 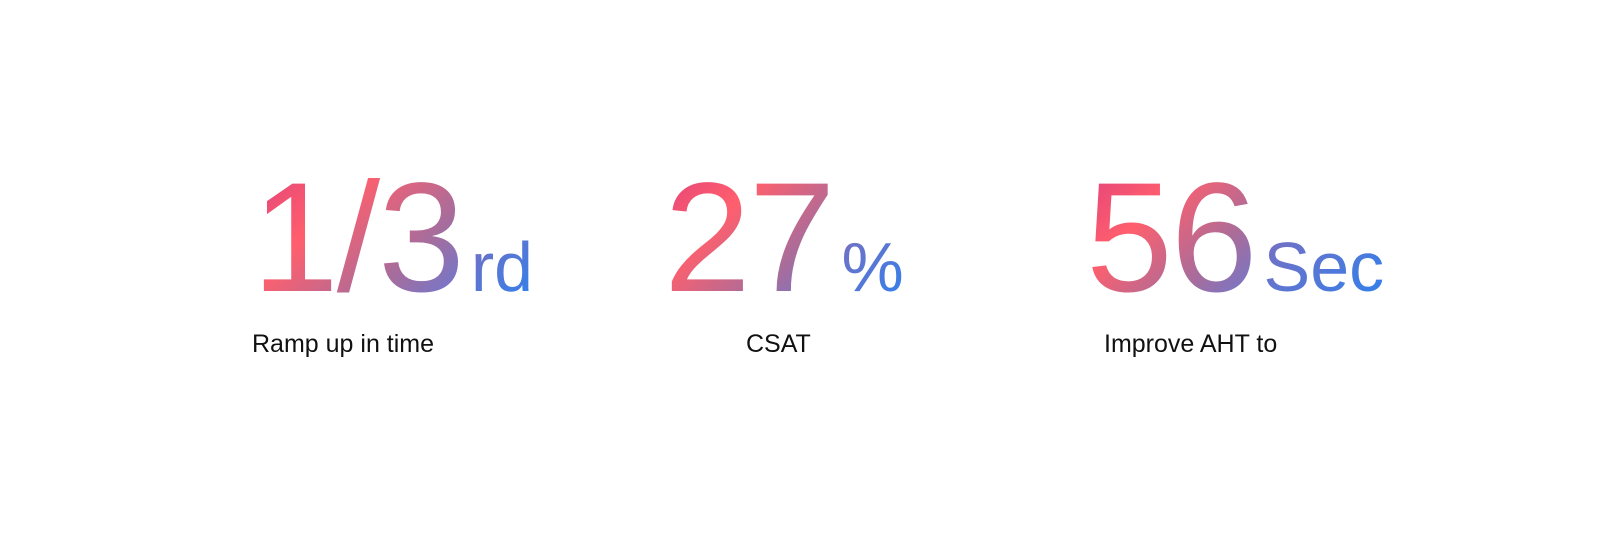 I want to click on stat-label: CSAT, so click(x=778, y=344).